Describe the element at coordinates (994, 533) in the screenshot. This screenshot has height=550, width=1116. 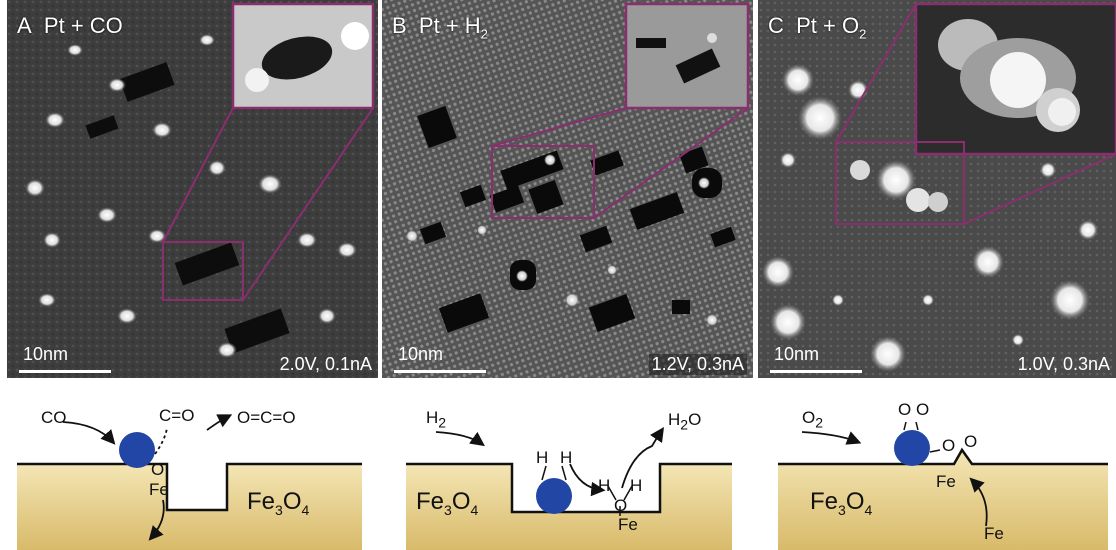
I see `fe-label-c2: Fe` at that location.